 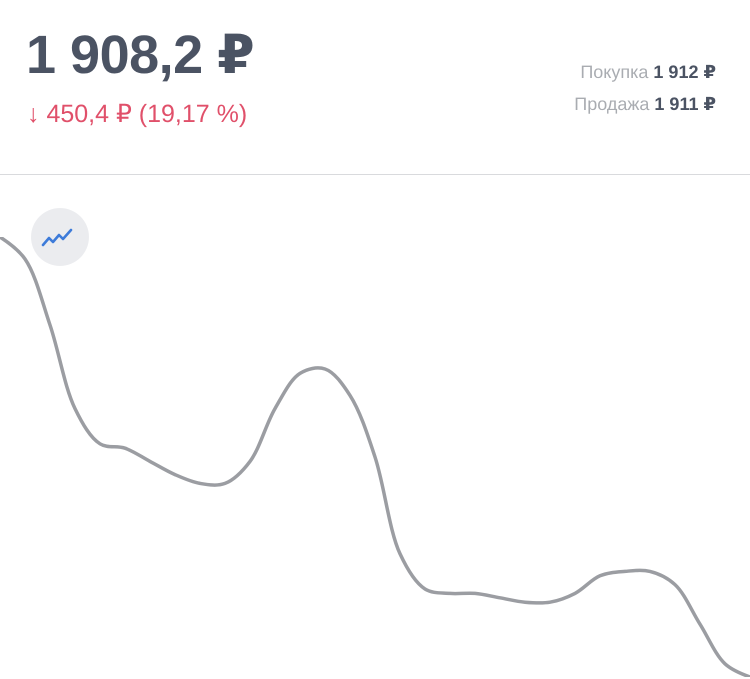 What do you see at coordinates (140, 55) in the screenshot?
I see `chart-title: 1 908,2 ₽` at bounding box center [140, 55].